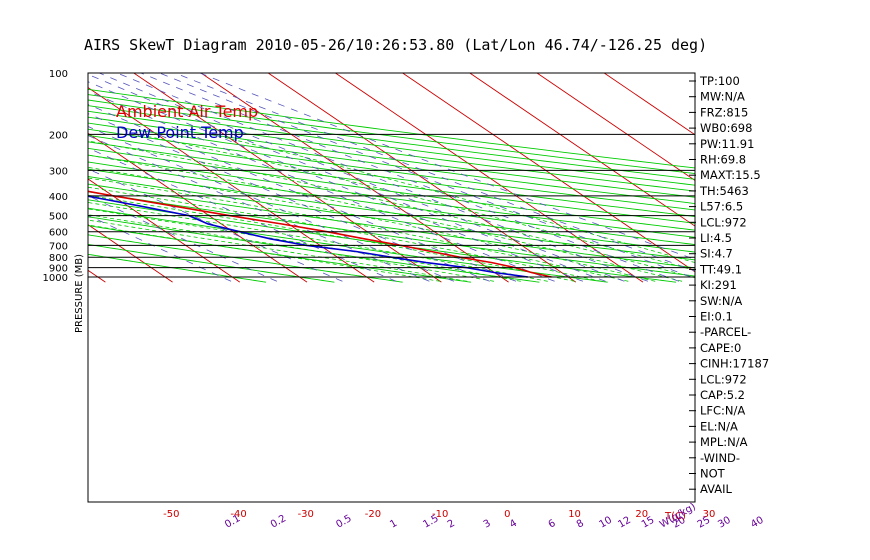  Describe the element at coordinates (393, 524) in the screenshot. I see `mixing-ratio-tick-label: 1` at that location.